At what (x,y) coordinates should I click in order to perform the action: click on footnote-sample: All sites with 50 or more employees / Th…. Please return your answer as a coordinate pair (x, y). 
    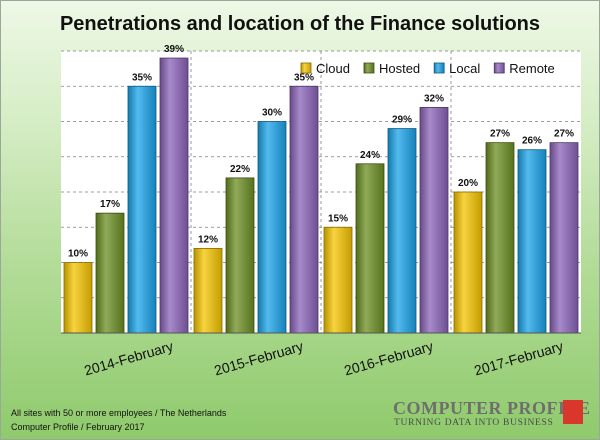
    Looking at the image, I should click on (119, 413).